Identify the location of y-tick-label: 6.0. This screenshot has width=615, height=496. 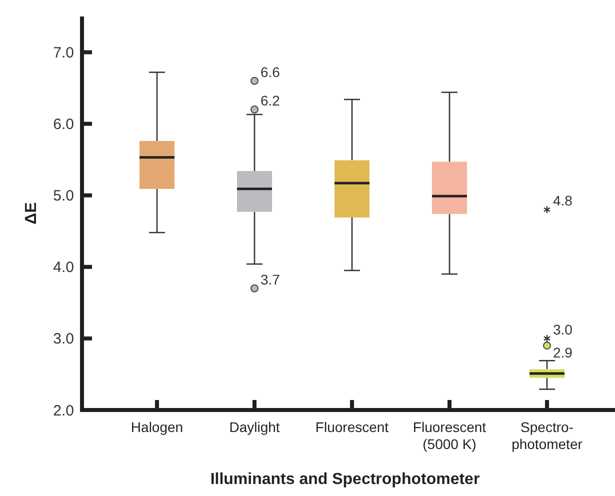
(63, 125).